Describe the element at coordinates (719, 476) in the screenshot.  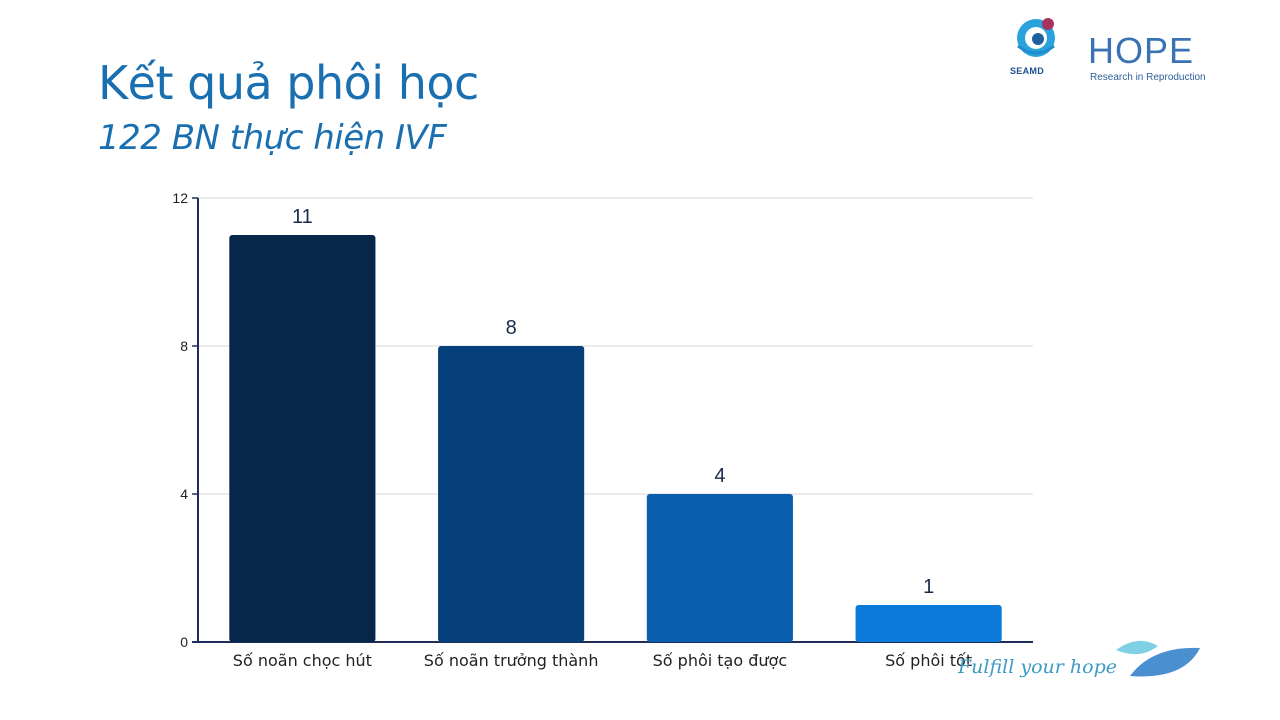
I see `data-label: 4` at that location.